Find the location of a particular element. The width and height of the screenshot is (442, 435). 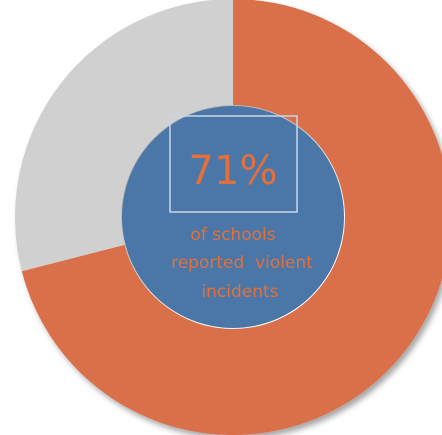

caption-line-3: incidents is located at coordinates (239, 292).